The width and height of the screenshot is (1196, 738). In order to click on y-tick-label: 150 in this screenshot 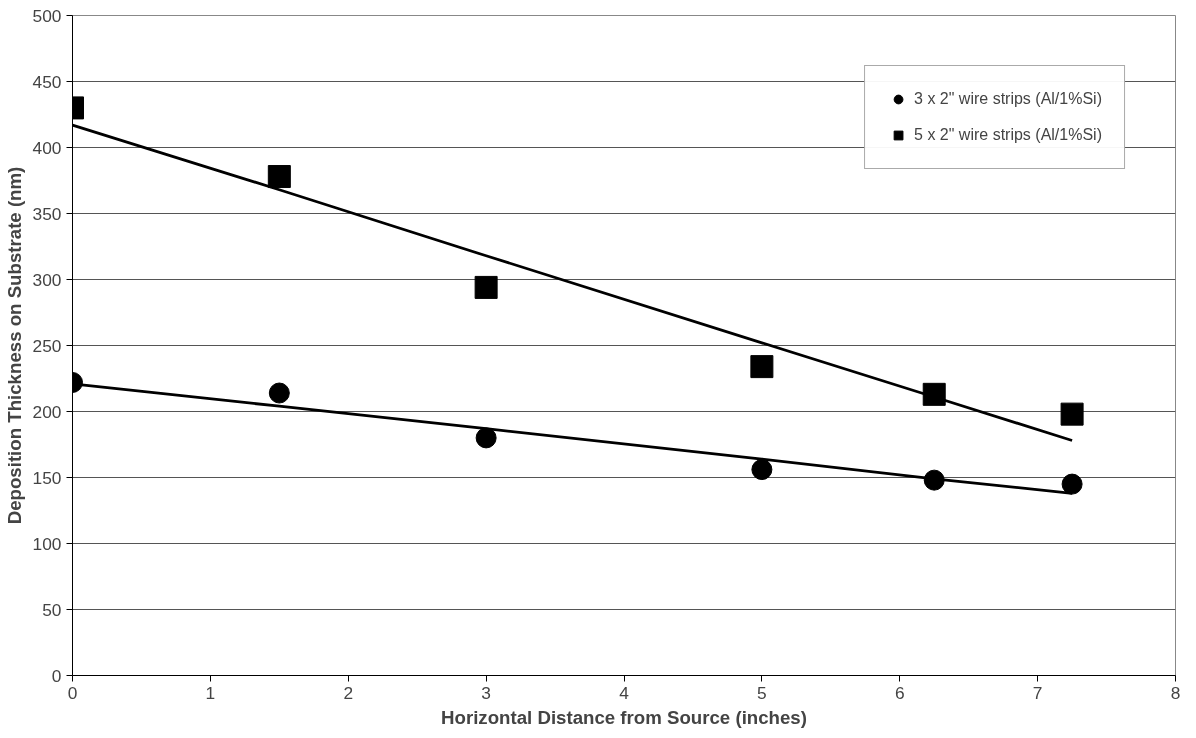, I will do `click(47, 477)`.